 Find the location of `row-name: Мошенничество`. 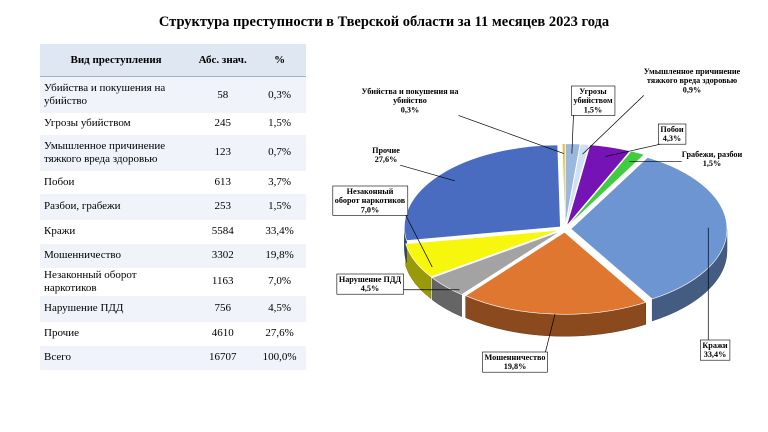

row-name: Мошенничество is located at coordinates (116, 255).